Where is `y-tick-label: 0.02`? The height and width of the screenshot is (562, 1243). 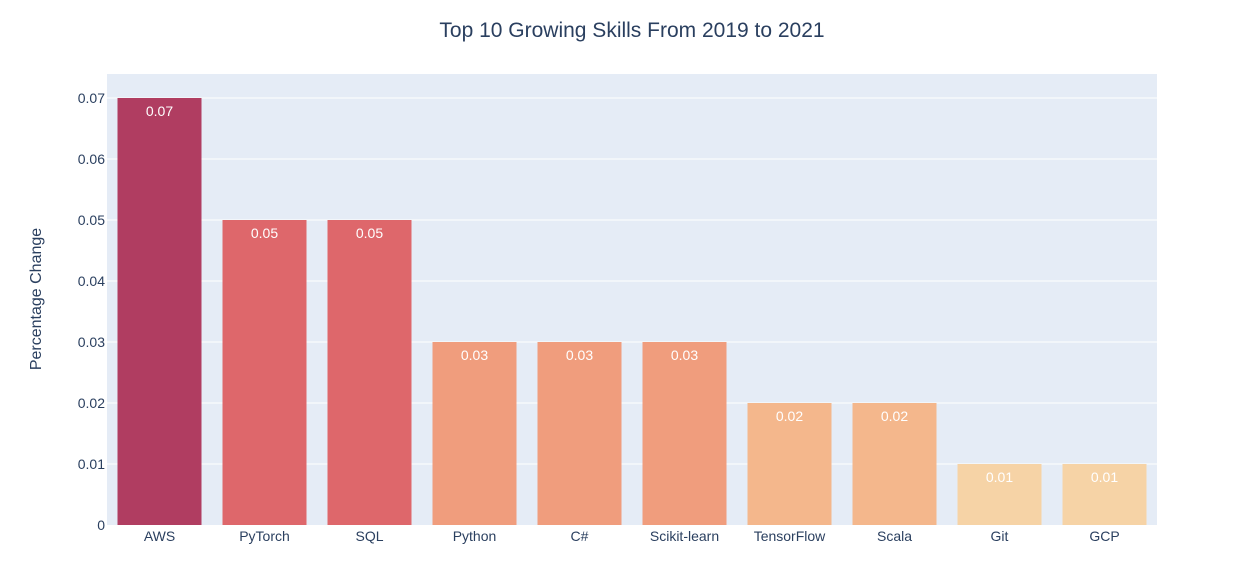 y-tick-label: 0.02 is located at coordinates (91, 403).